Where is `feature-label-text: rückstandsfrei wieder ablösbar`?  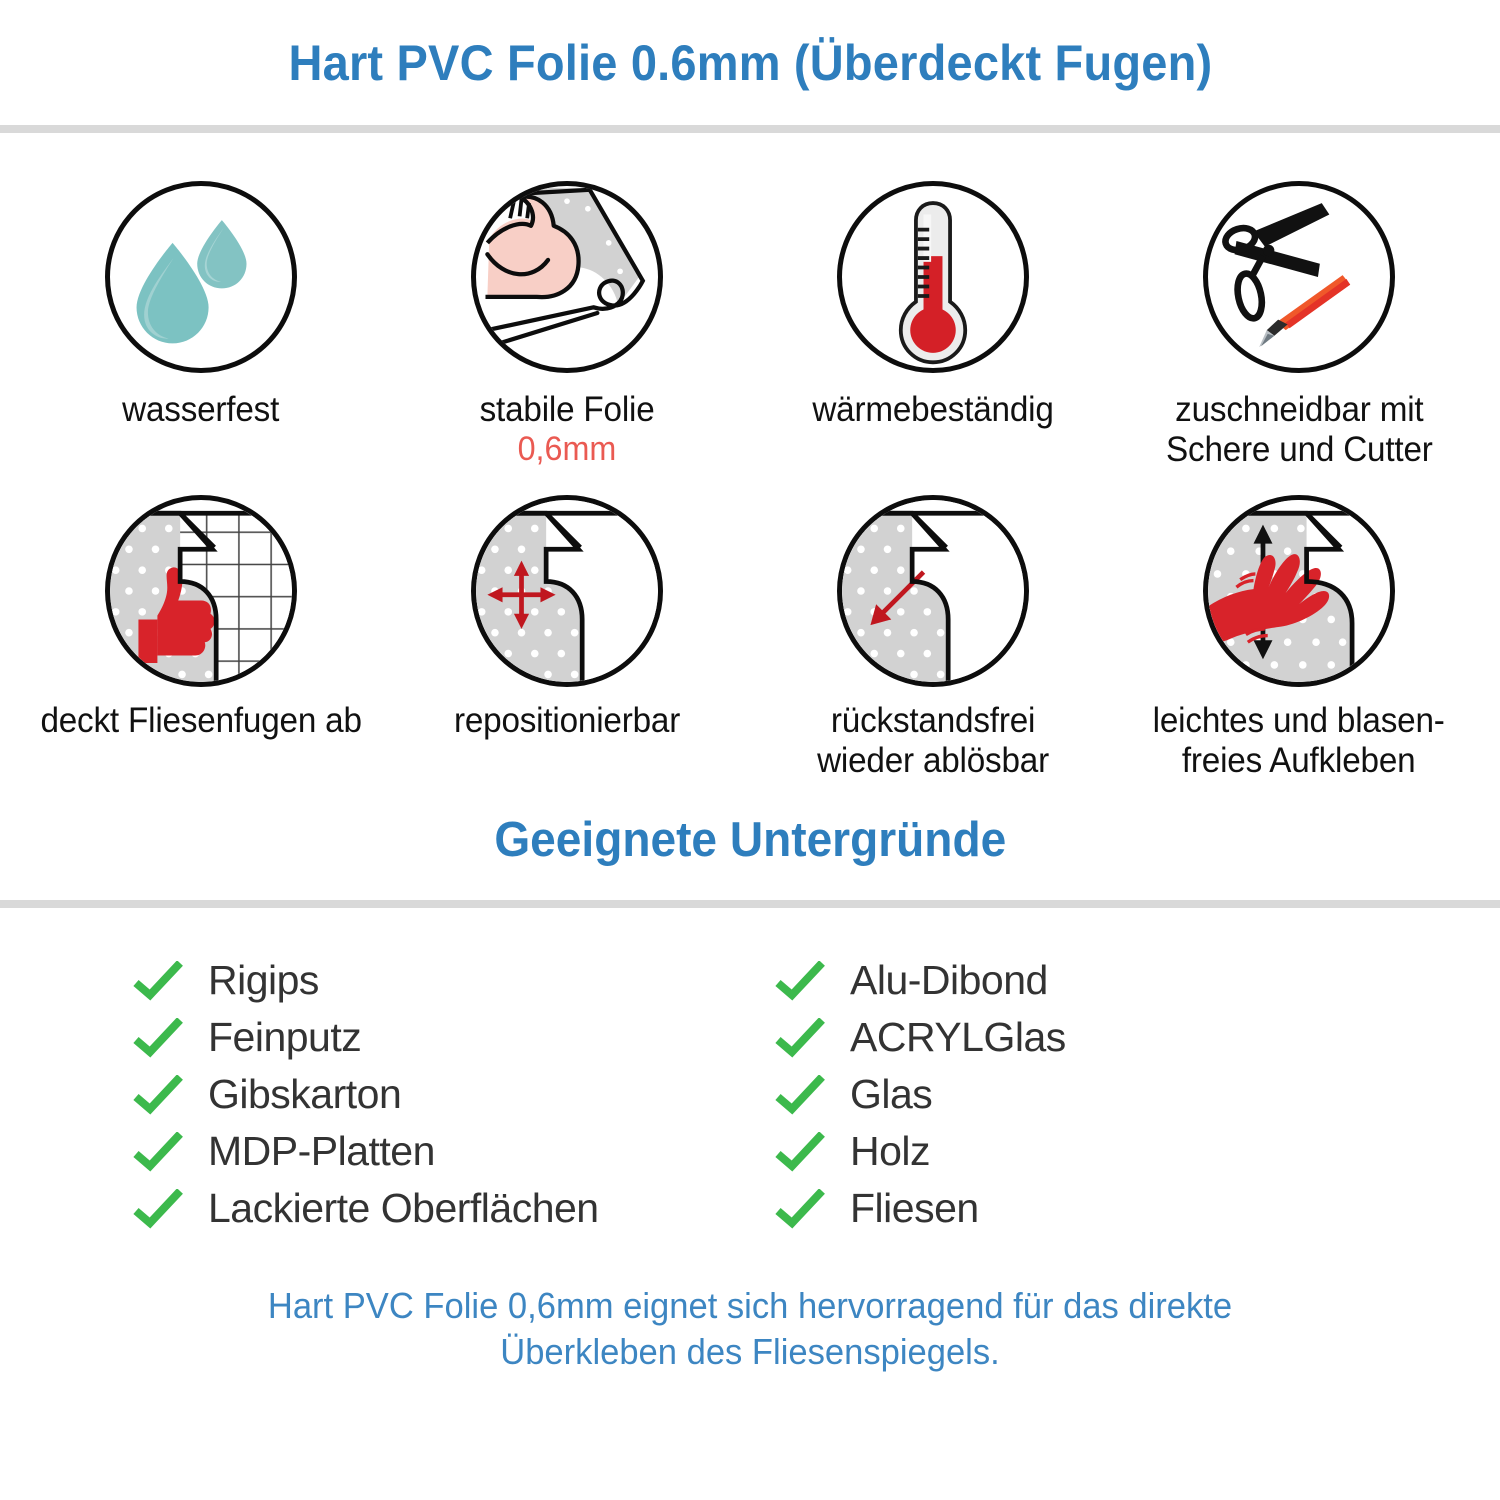
feature-label-text: rückstandsfrei wieder ablösbar is located at coordinates (933, 740).